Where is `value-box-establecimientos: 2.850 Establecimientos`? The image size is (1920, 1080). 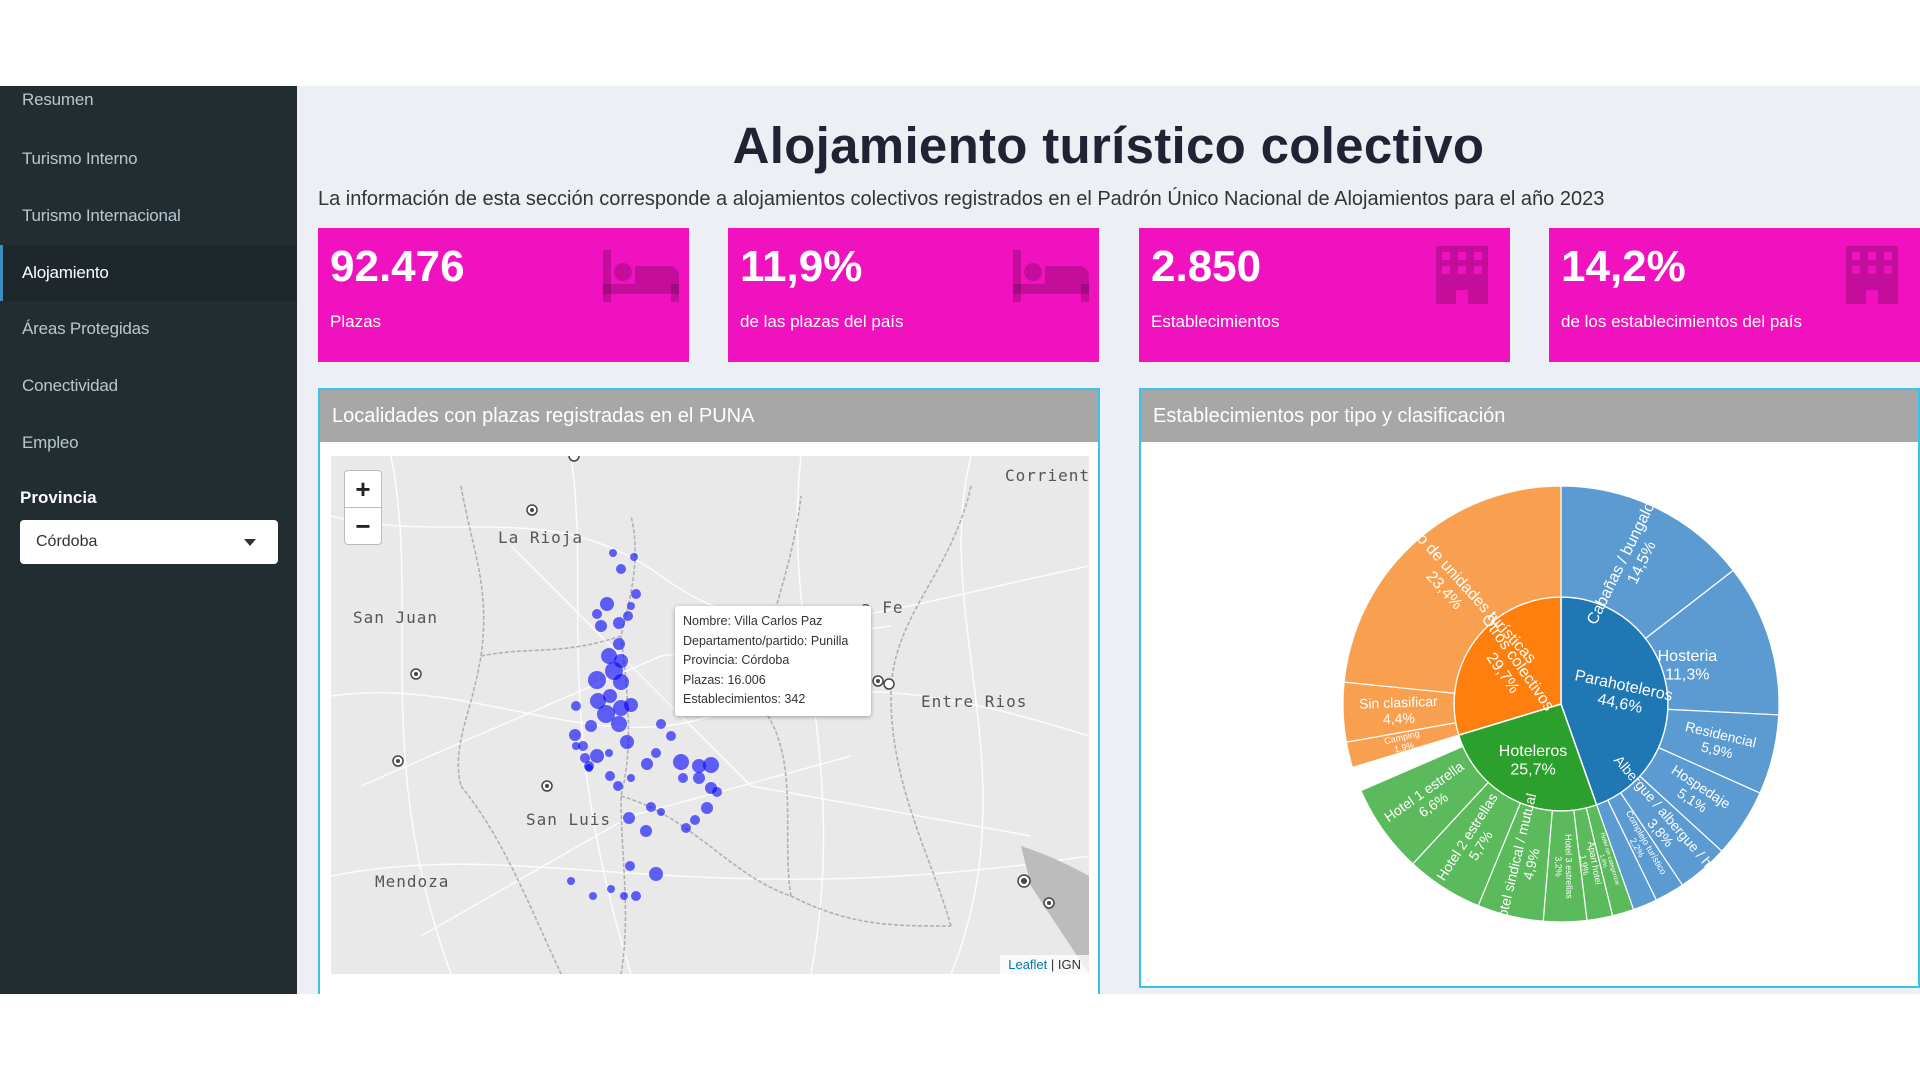
value-box-establecimientos: 2.850 Establecimientos is located at coordinates (1324, 295).